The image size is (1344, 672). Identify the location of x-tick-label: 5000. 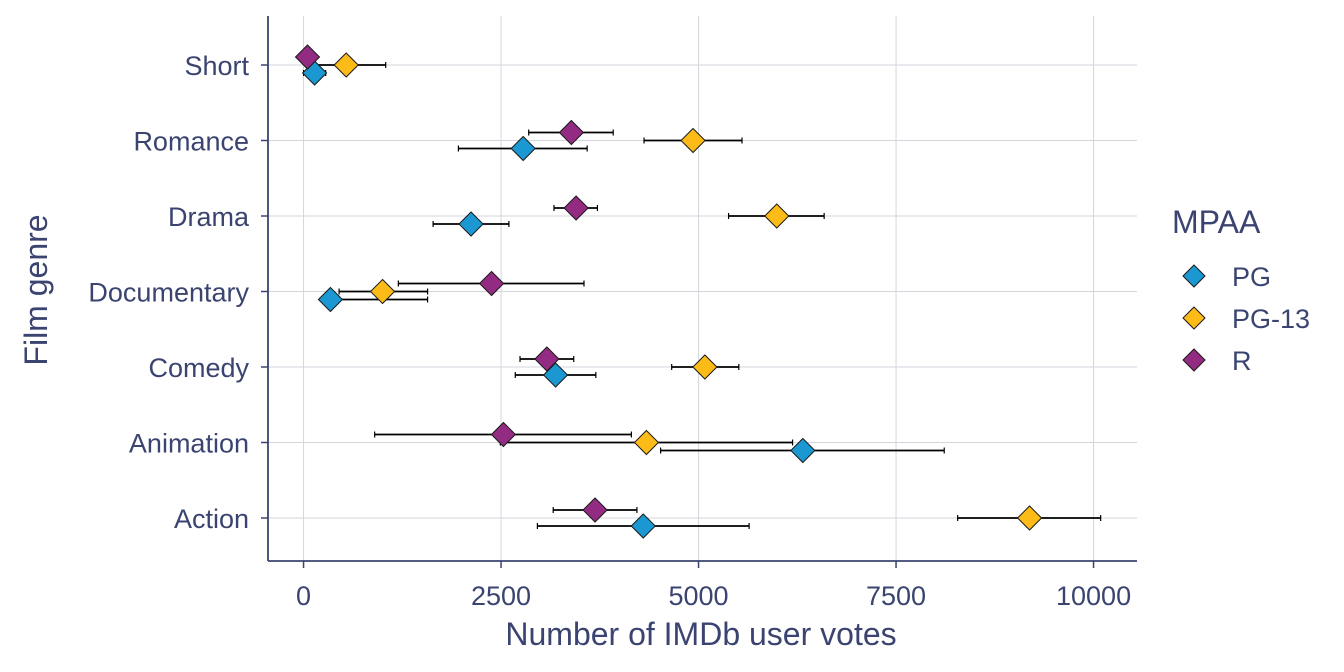
(699, 596).